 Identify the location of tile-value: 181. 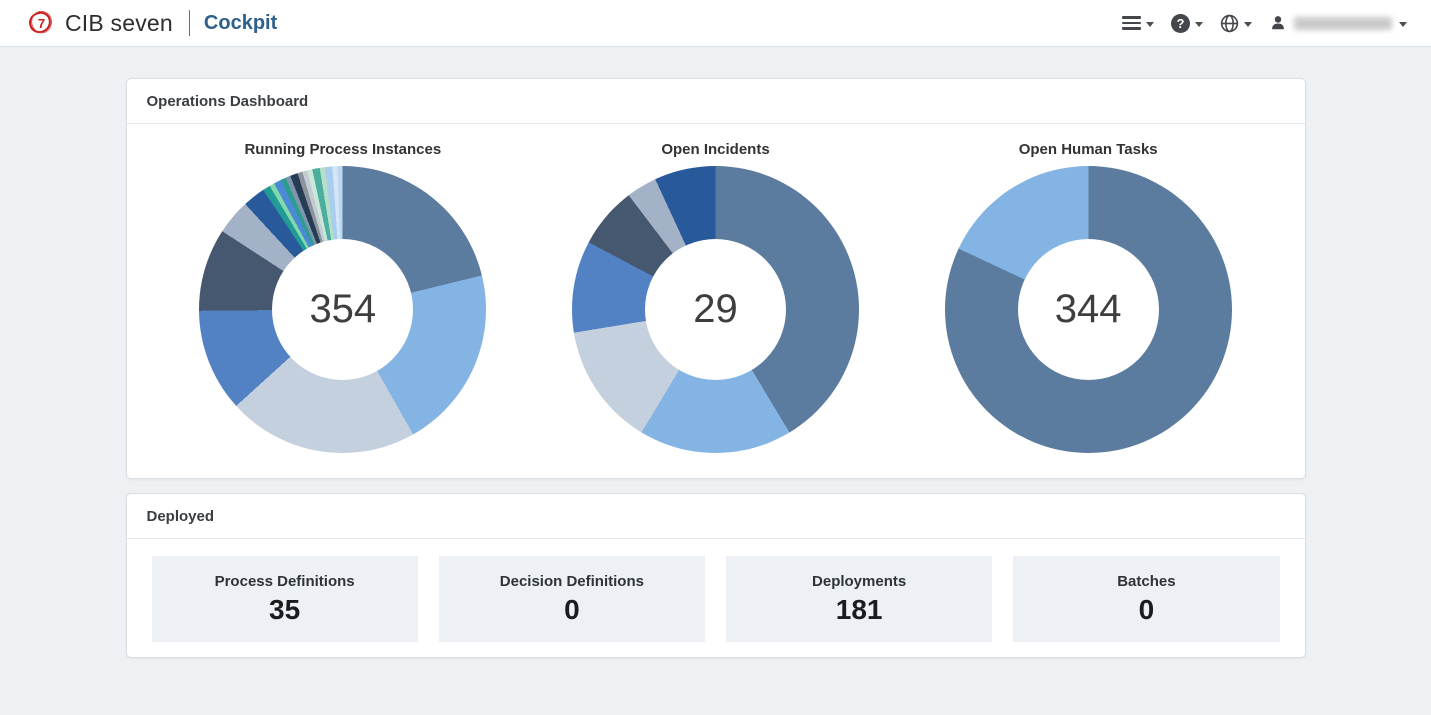
(859, 609).